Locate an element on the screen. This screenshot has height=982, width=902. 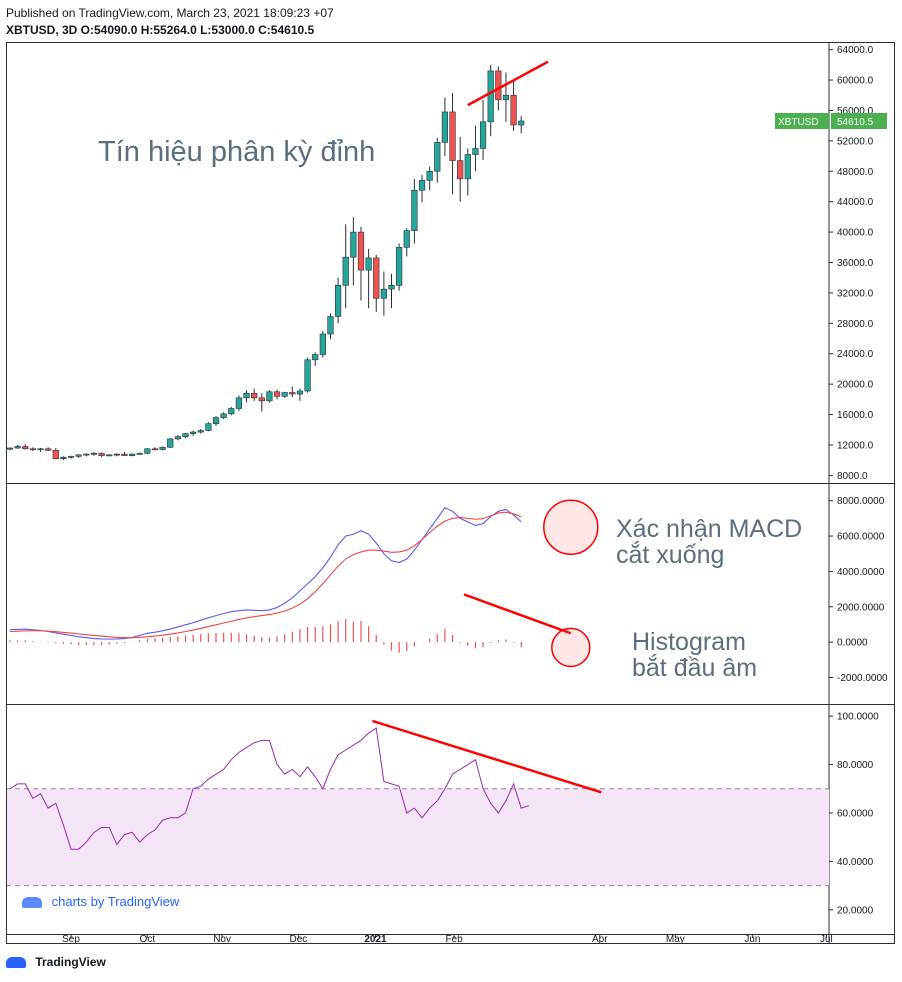
price-axis-tick-label: 48000.0 is located at coordinates (855, 172).